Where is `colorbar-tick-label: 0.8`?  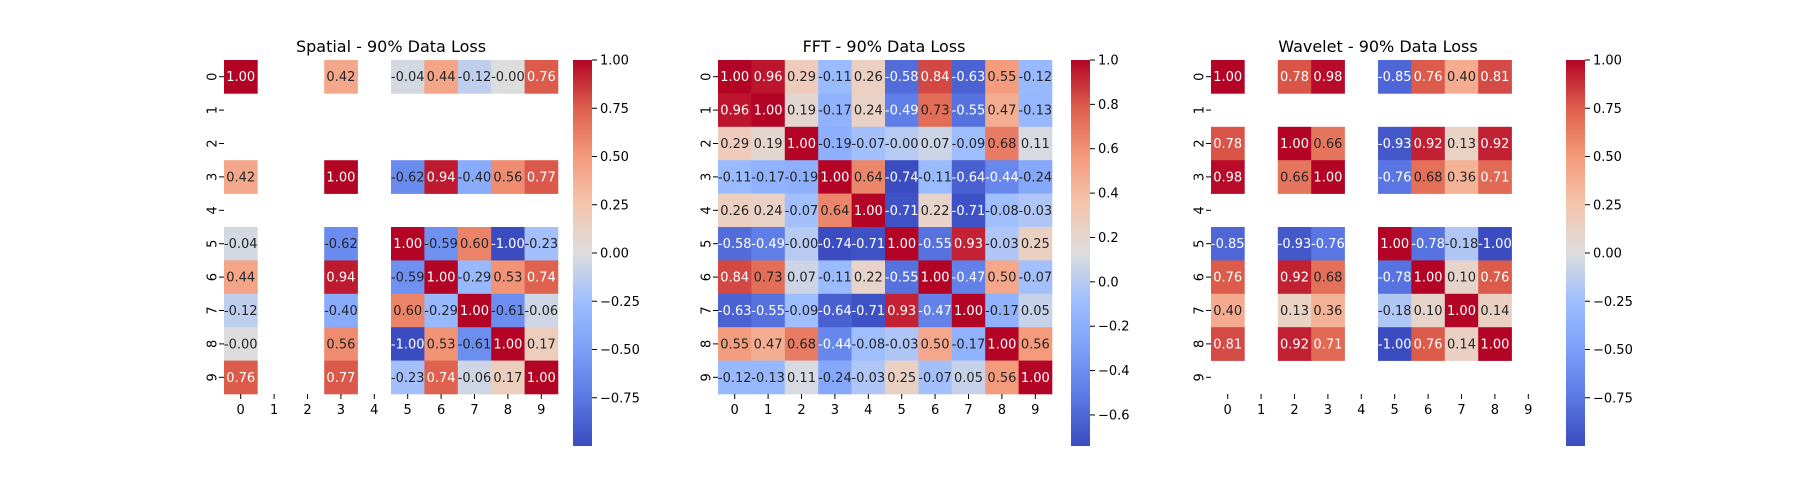
colorbar-tick-label: 0.8 is located at coordinates (1108, 105).